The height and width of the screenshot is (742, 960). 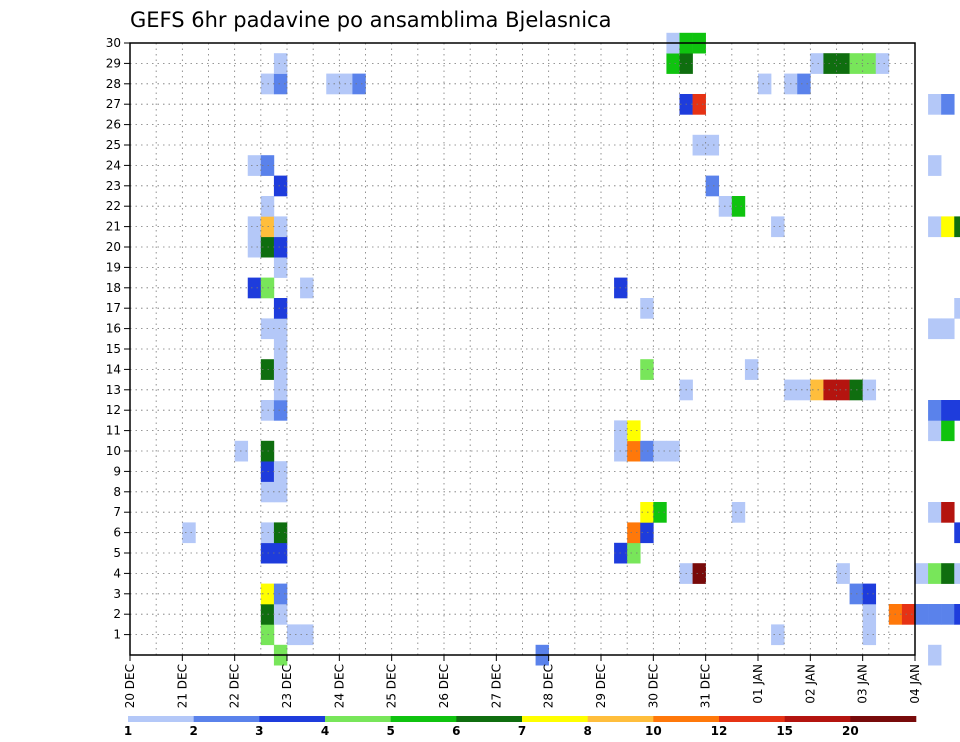 What do you see at coordinates (259, 731) in the screenshot?
I see `color-bar-label: 3` at bounding box center [259, 731].